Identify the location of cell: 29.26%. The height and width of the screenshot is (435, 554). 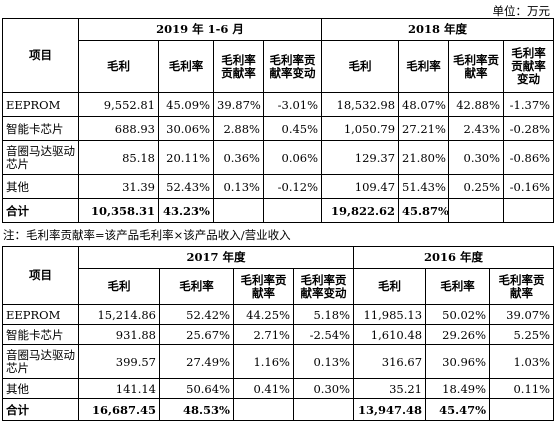
(458, 334).